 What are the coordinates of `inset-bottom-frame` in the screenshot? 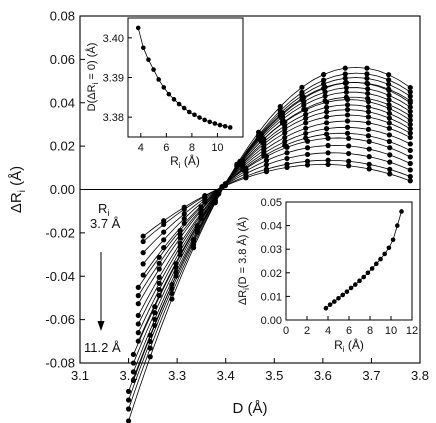 It's located at (349, 261).